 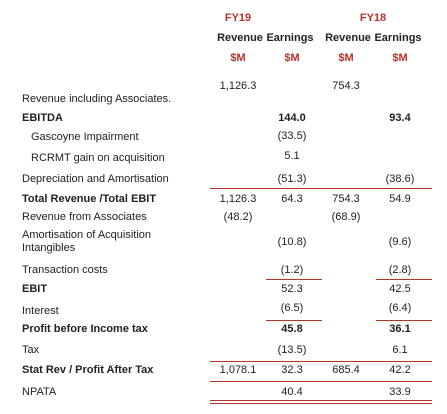 What do you see at coordinates (292, 242) in the screenshot?
I see `cell: (10.8)` at bounding box center [292, 242].